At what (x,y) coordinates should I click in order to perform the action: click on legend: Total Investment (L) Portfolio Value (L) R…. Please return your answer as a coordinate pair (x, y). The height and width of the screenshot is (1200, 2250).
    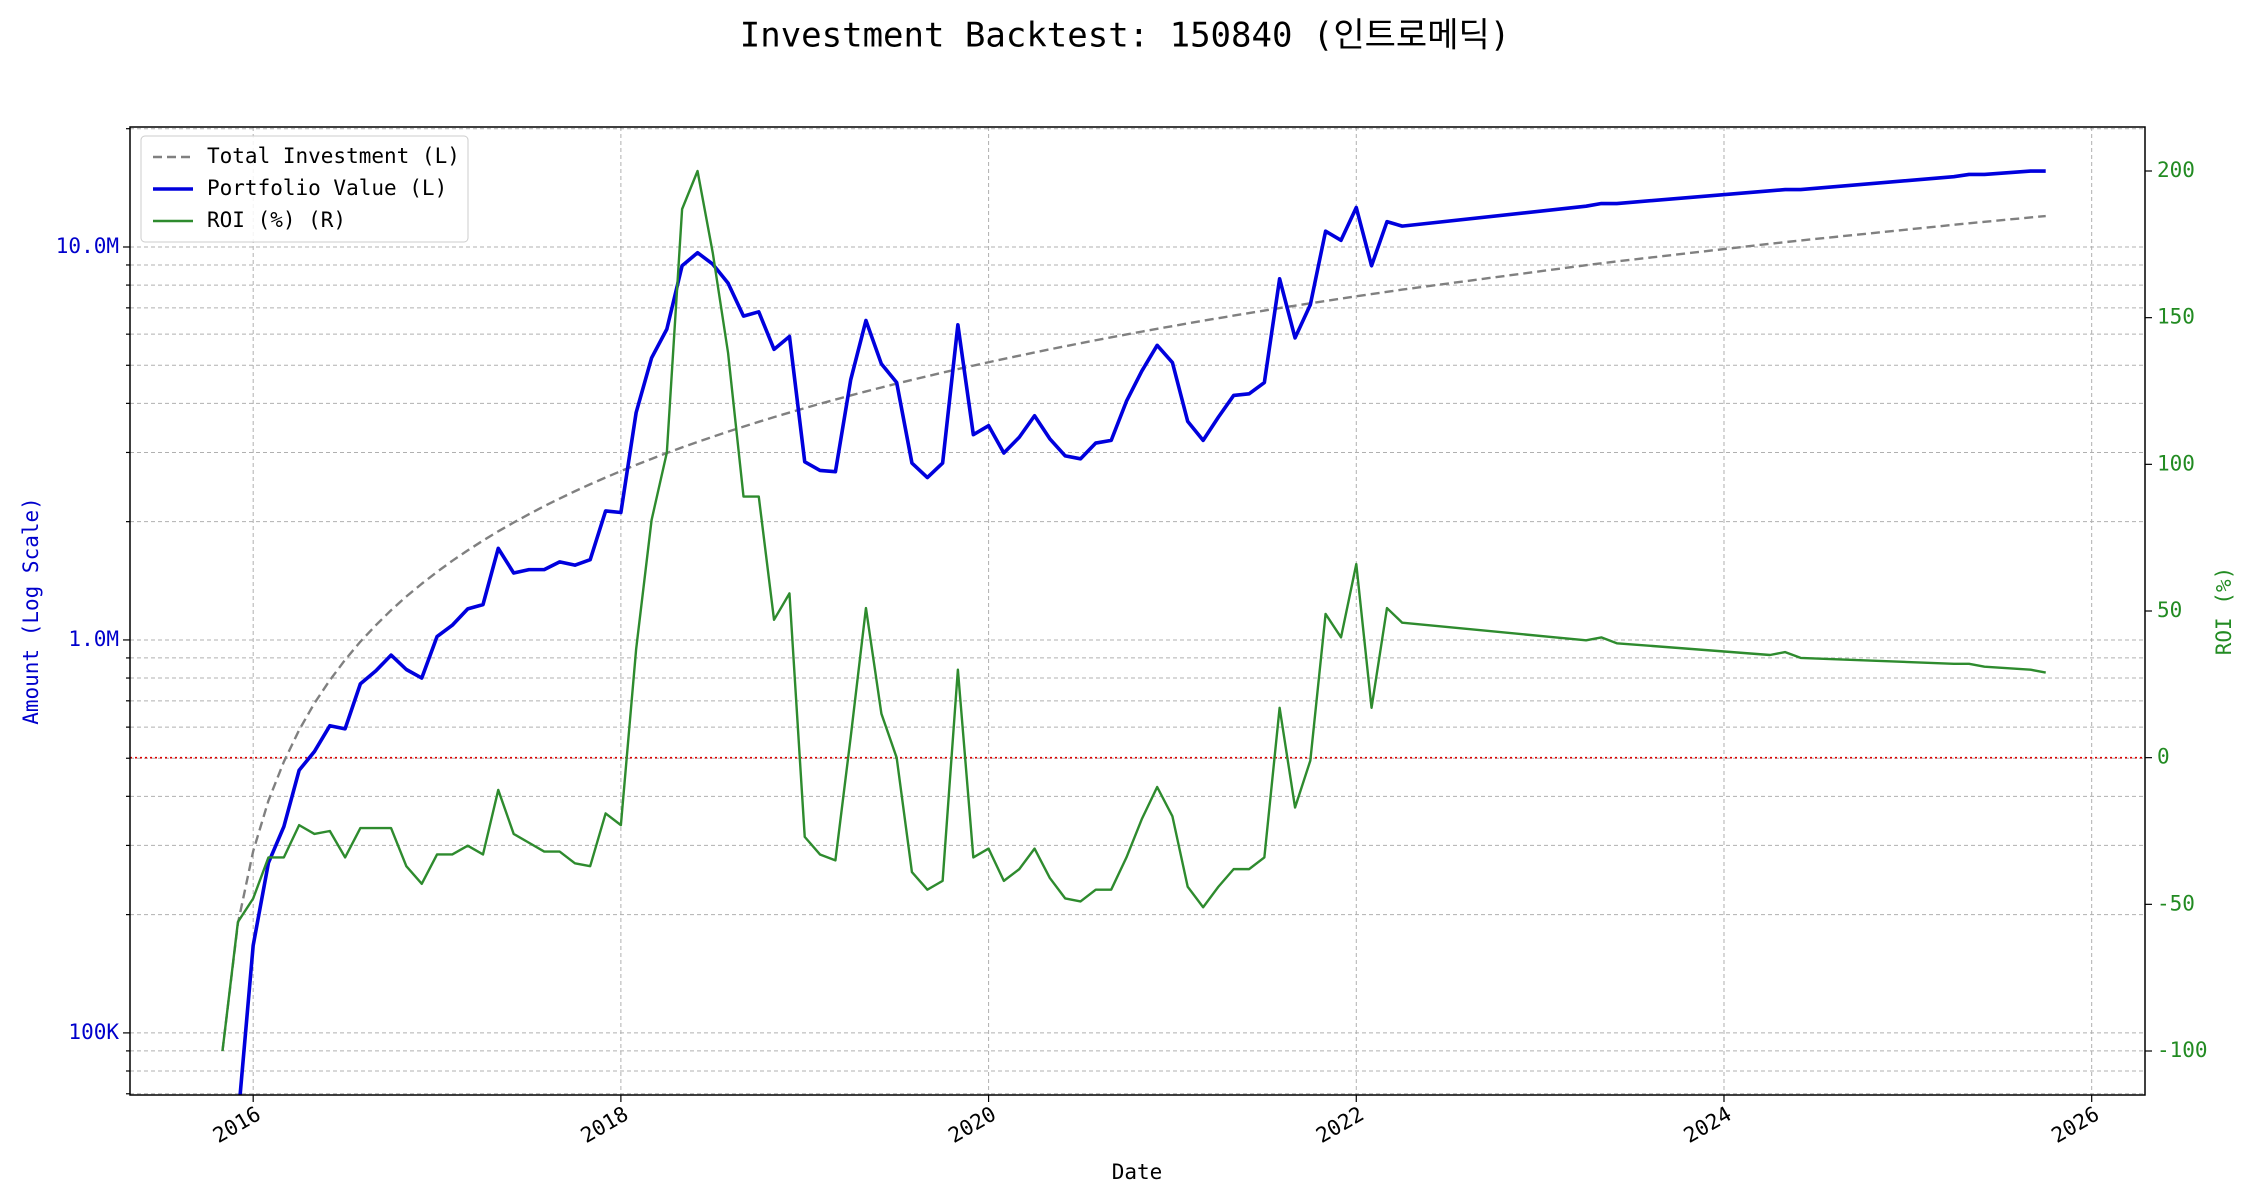
    Looking at the image, I should click on (304, 189).